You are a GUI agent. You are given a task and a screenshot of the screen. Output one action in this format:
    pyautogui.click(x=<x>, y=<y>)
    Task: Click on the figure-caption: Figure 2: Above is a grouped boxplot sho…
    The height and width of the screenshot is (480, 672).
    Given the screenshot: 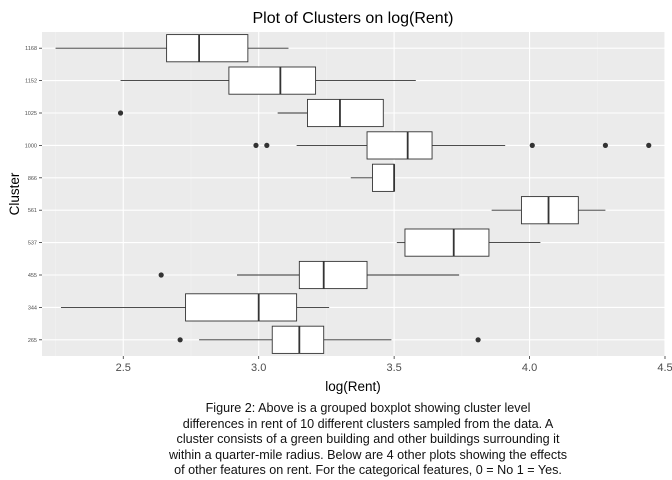 What is the action you would take?
    pyautogui.click(x=368, y=440)
    